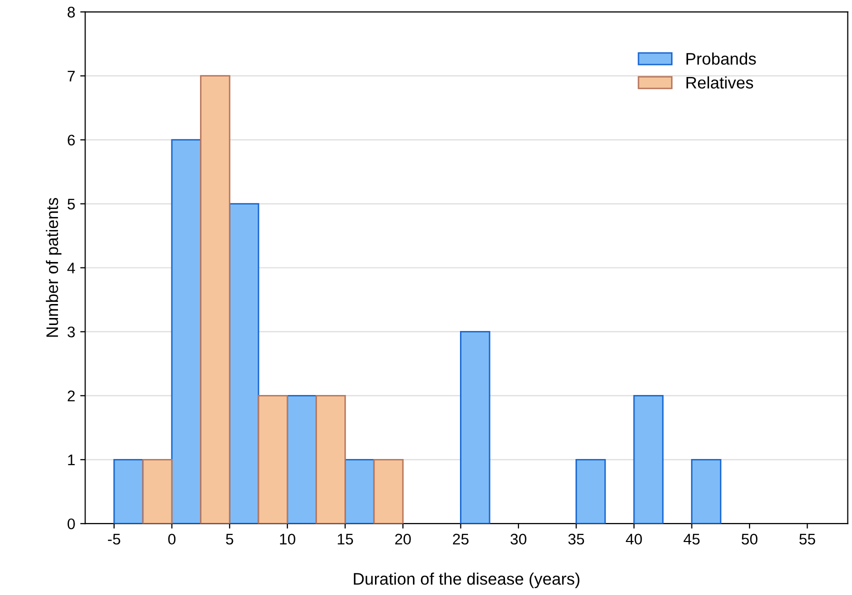 This screenshot has height=595, width=852. Describe the element at coordinates (288, 539) in the screenshot. I see `x-tick-label: 10` at that location.